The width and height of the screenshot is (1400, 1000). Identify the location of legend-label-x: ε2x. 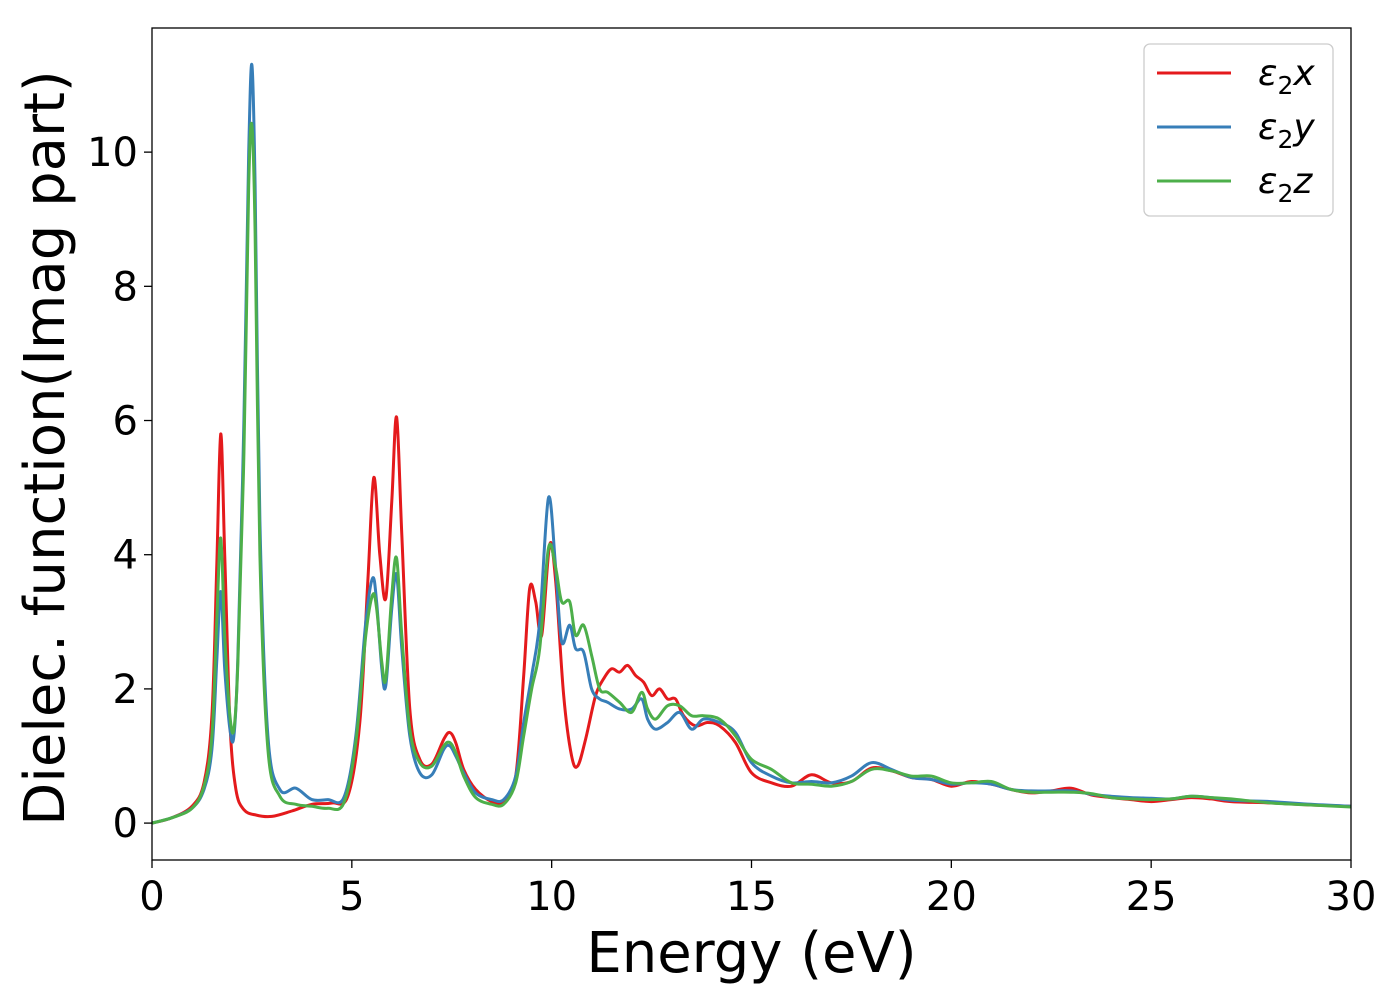
(1286, 76).